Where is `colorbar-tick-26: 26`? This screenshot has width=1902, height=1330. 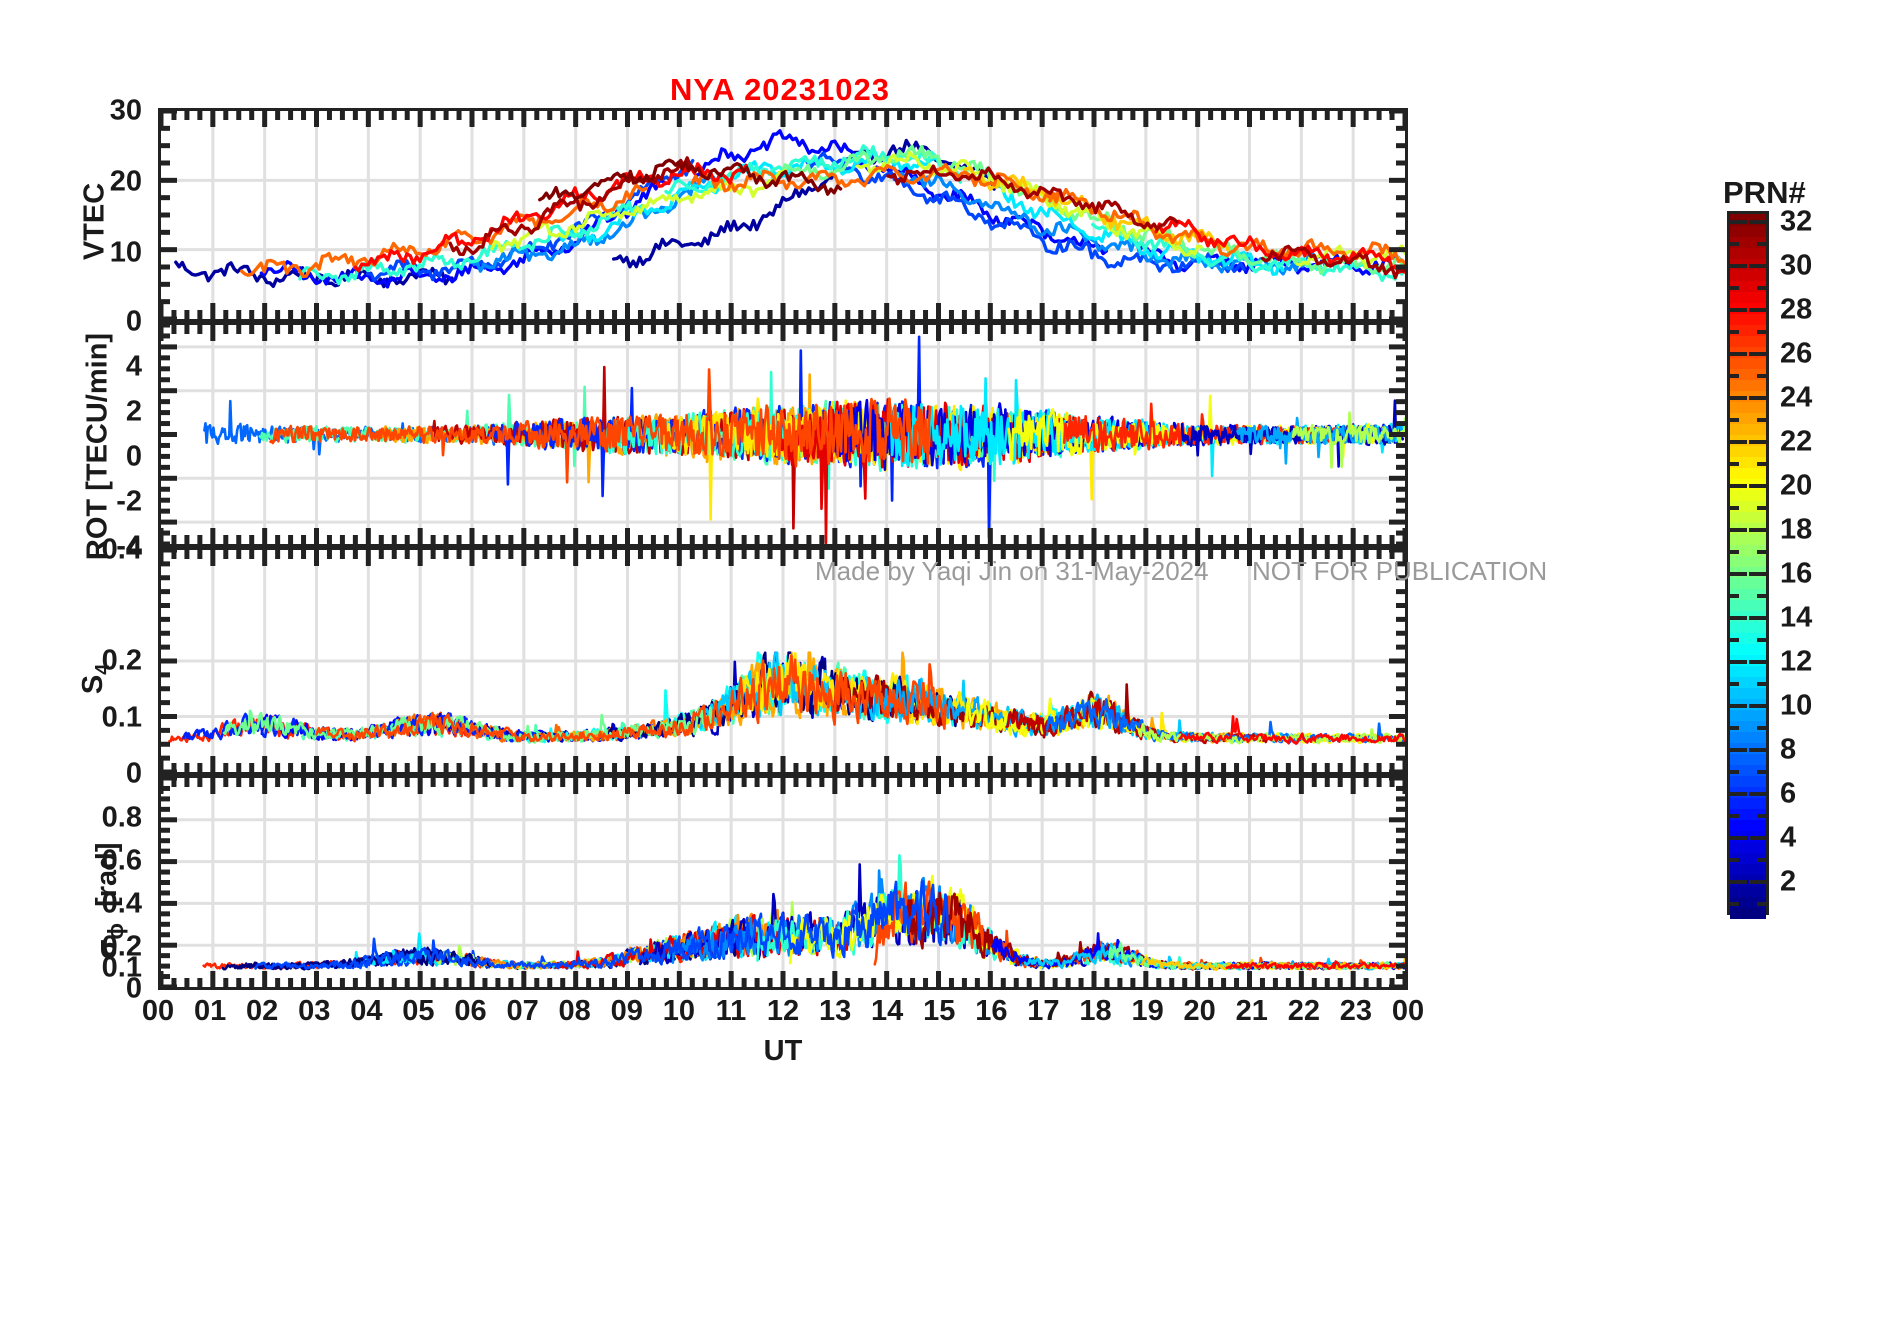
colorbar-tick-26: 26 is located at coordinates (1796, 353).